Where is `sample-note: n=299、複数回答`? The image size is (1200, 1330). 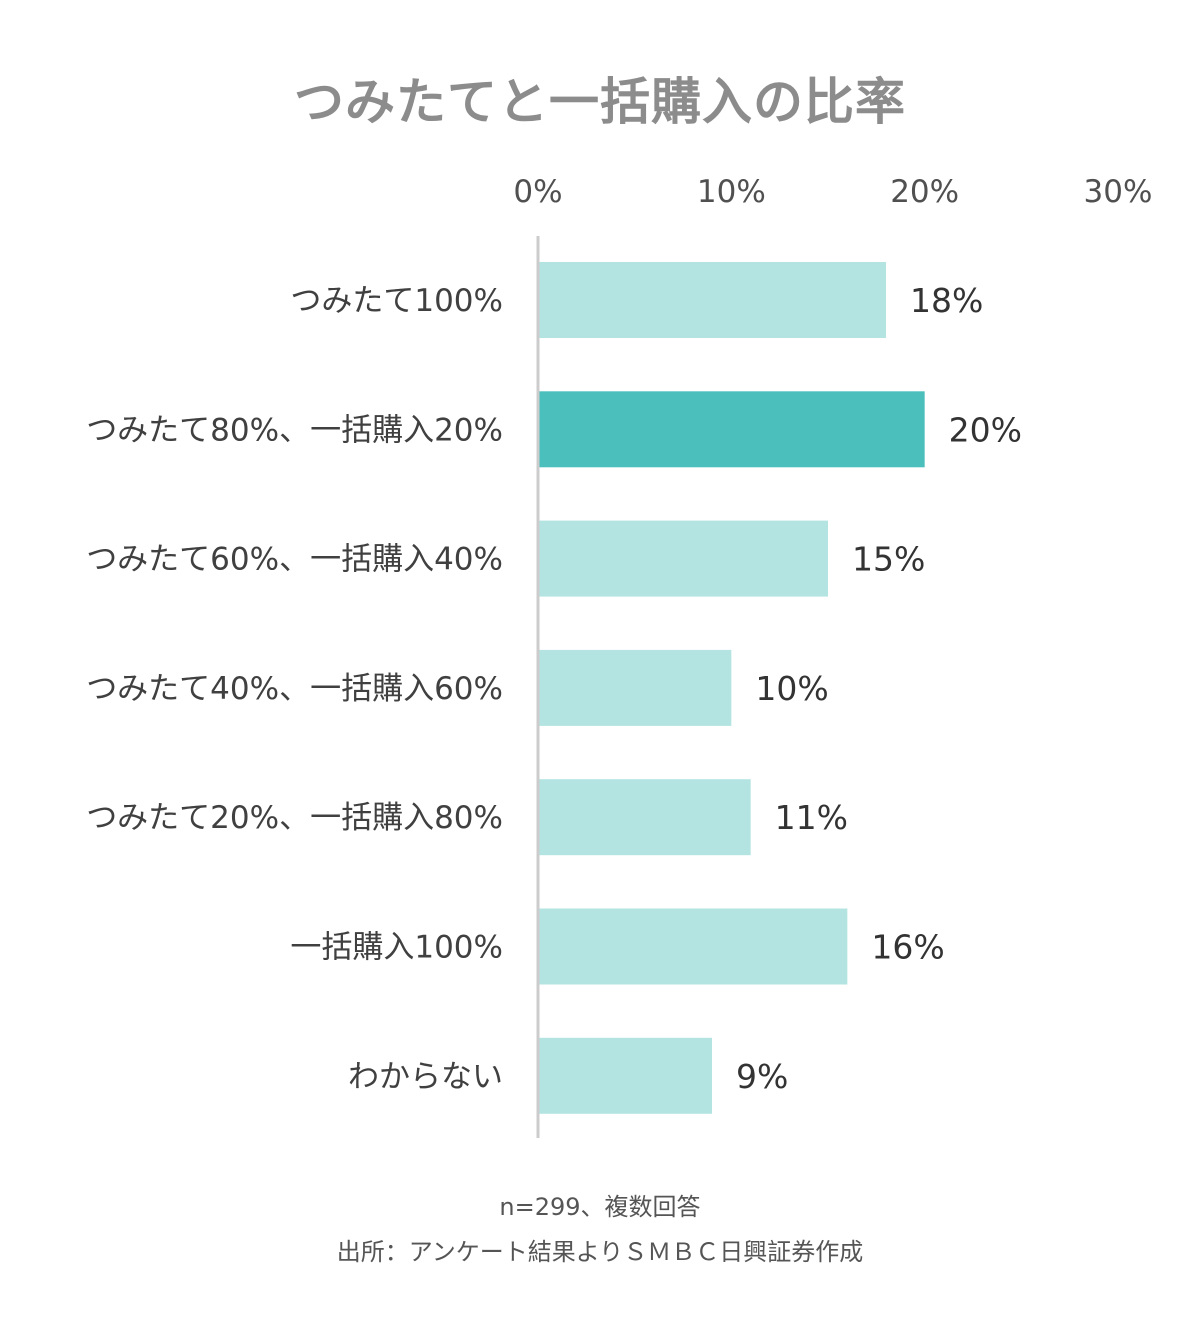
sample-note: n=299、複数回答 is located at coordinates (600, 1207).